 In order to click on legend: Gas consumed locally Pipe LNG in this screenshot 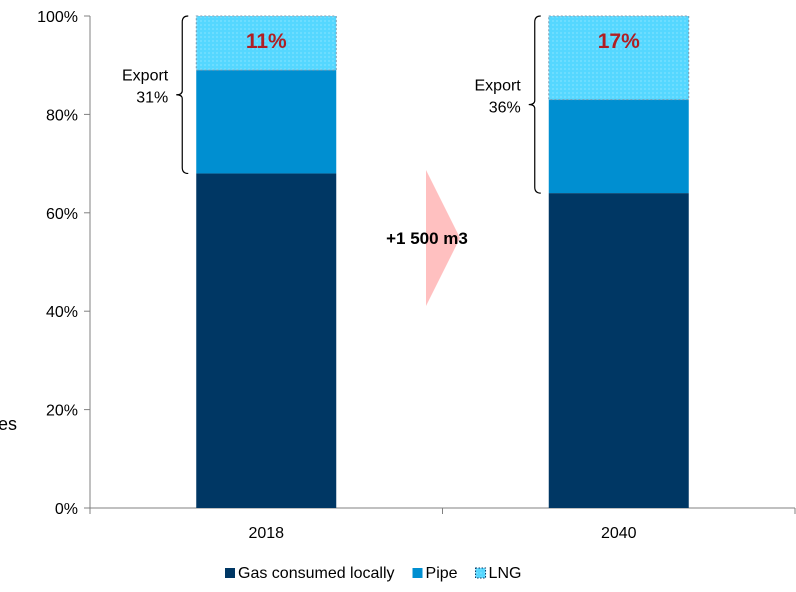, I will do `click(373, 573)`.